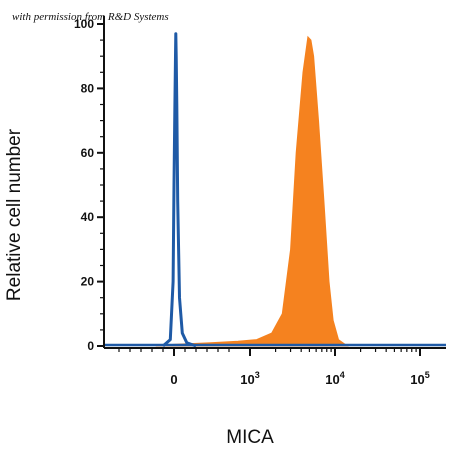 The width and height of the screenshot is (450, 450). What do you see at coordinates (88, 88) in the screenshot?
I see `y-tick-label: 80` at bounding box center [88, 88].